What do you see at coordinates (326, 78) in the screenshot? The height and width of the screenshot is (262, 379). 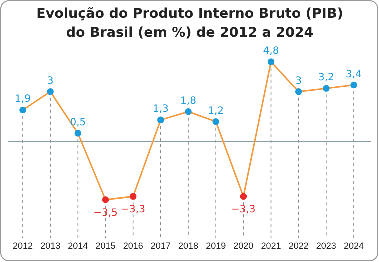 I see `data-label: 3,2` at bounding box center [326, 78].